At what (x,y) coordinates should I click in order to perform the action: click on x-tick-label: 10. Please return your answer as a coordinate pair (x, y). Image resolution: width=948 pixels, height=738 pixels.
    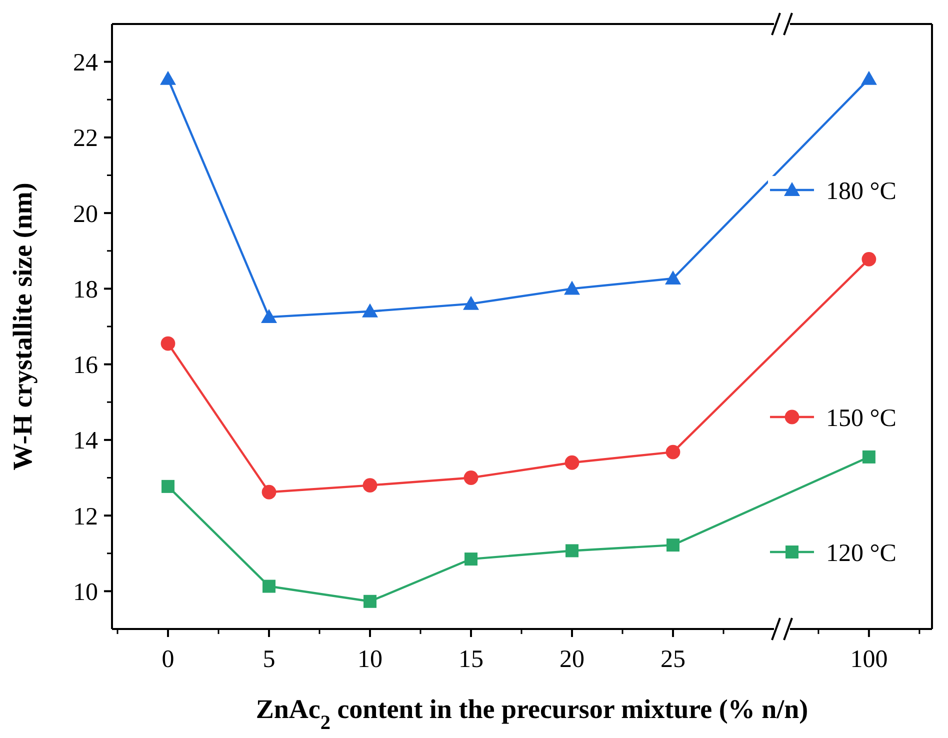
    Looking at the image, I should click on (370, 659).